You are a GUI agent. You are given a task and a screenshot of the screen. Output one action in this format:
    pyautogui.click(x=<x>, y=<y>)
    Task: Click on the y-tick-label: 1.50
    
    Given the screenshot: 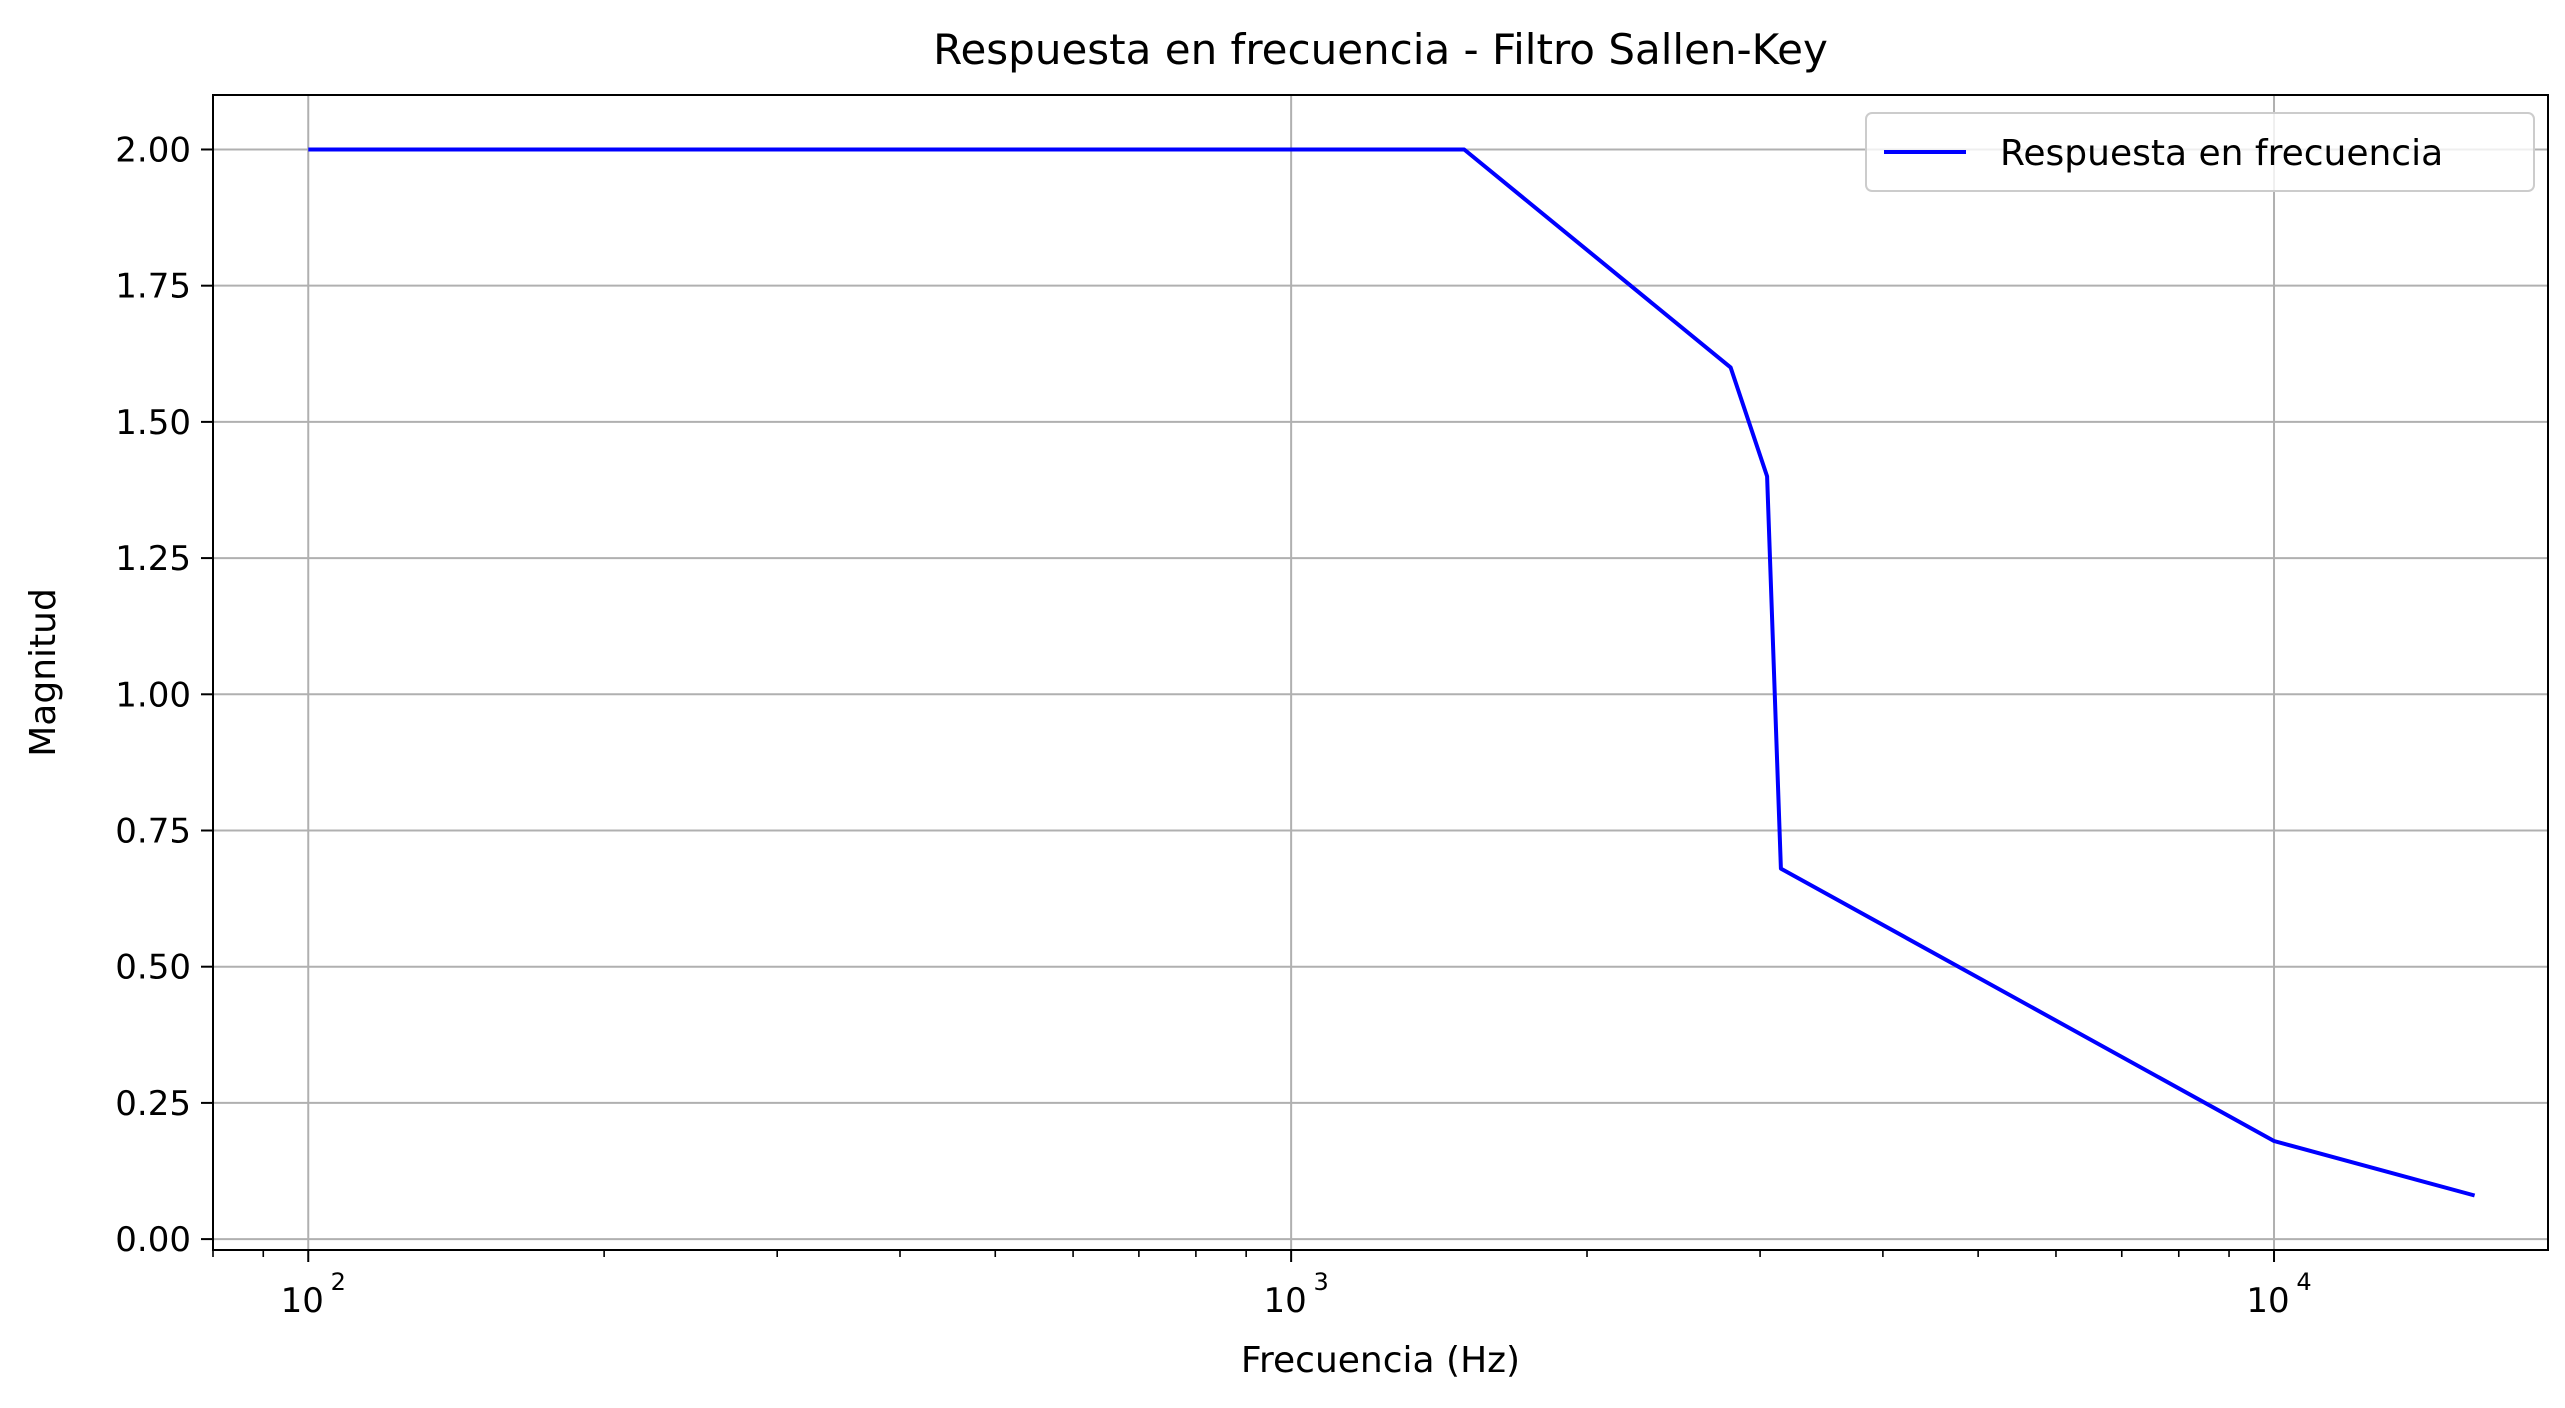 What is the action you would take?
    pyautogui.click(x=153, y=423)
    